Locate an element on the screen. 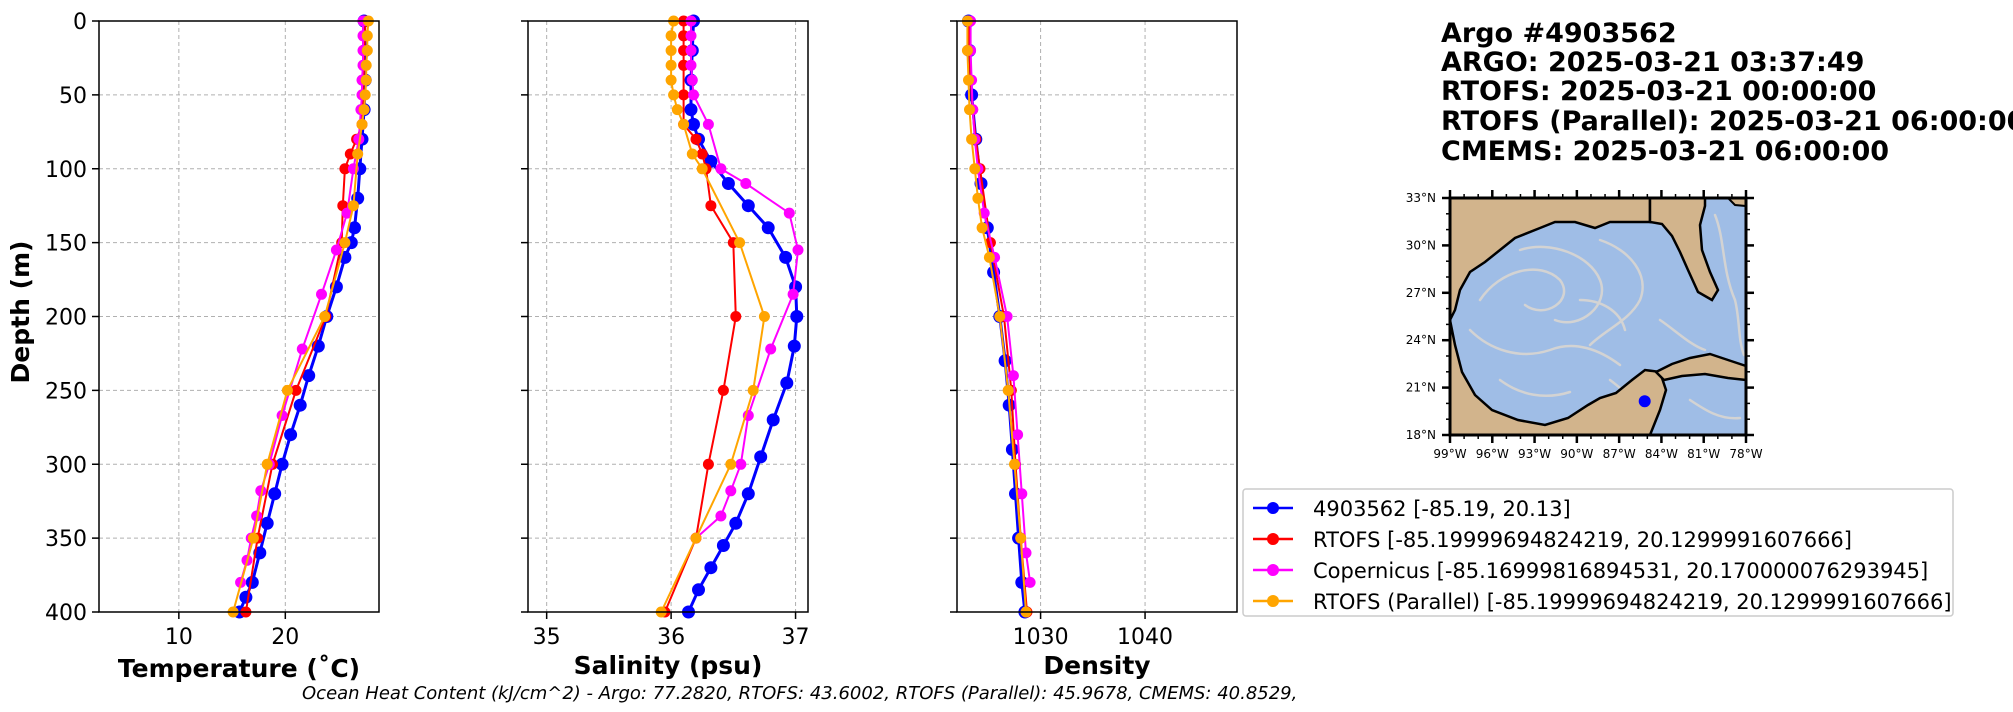  map-florida is located at coordinates (1684, 249).